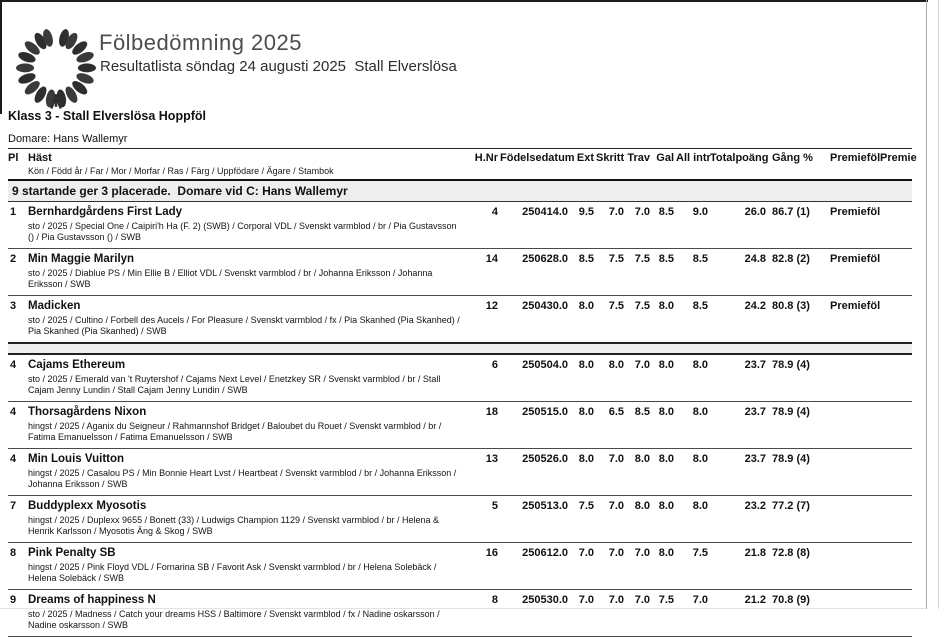 The width and height of the screenshot is (939, 637). I want to click on ext-score-cell: 9.5, so click(583, 225).